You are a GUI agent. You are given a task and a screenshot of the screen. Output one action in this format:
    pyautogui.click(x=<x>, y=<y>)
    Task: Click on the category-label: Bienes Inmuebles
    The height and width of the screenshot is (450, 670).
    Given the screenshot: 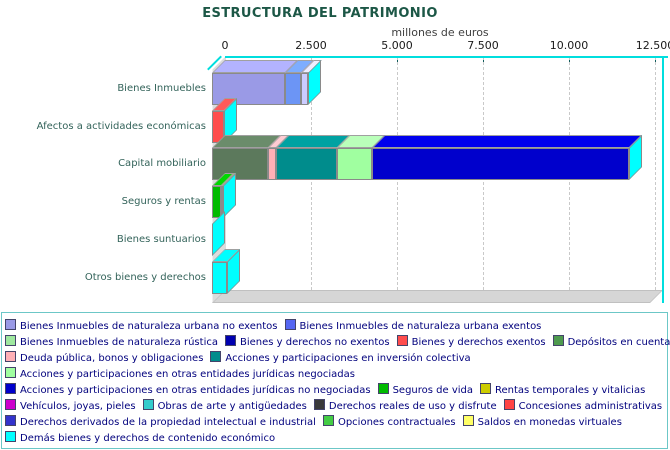 What is the action you would take?
    pyautogui.click(x=161, y=88)
    